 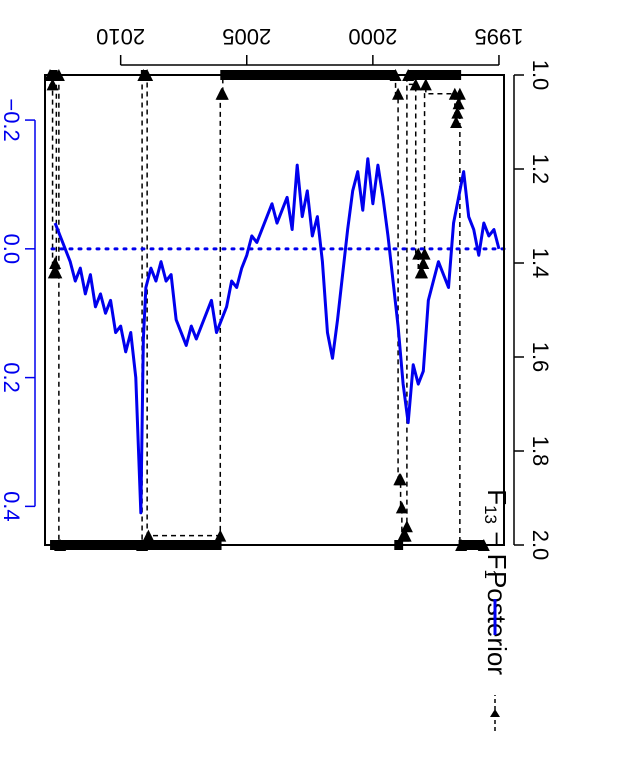 I want to click on x-tick-label: 1995, so click(x=498, y=36).